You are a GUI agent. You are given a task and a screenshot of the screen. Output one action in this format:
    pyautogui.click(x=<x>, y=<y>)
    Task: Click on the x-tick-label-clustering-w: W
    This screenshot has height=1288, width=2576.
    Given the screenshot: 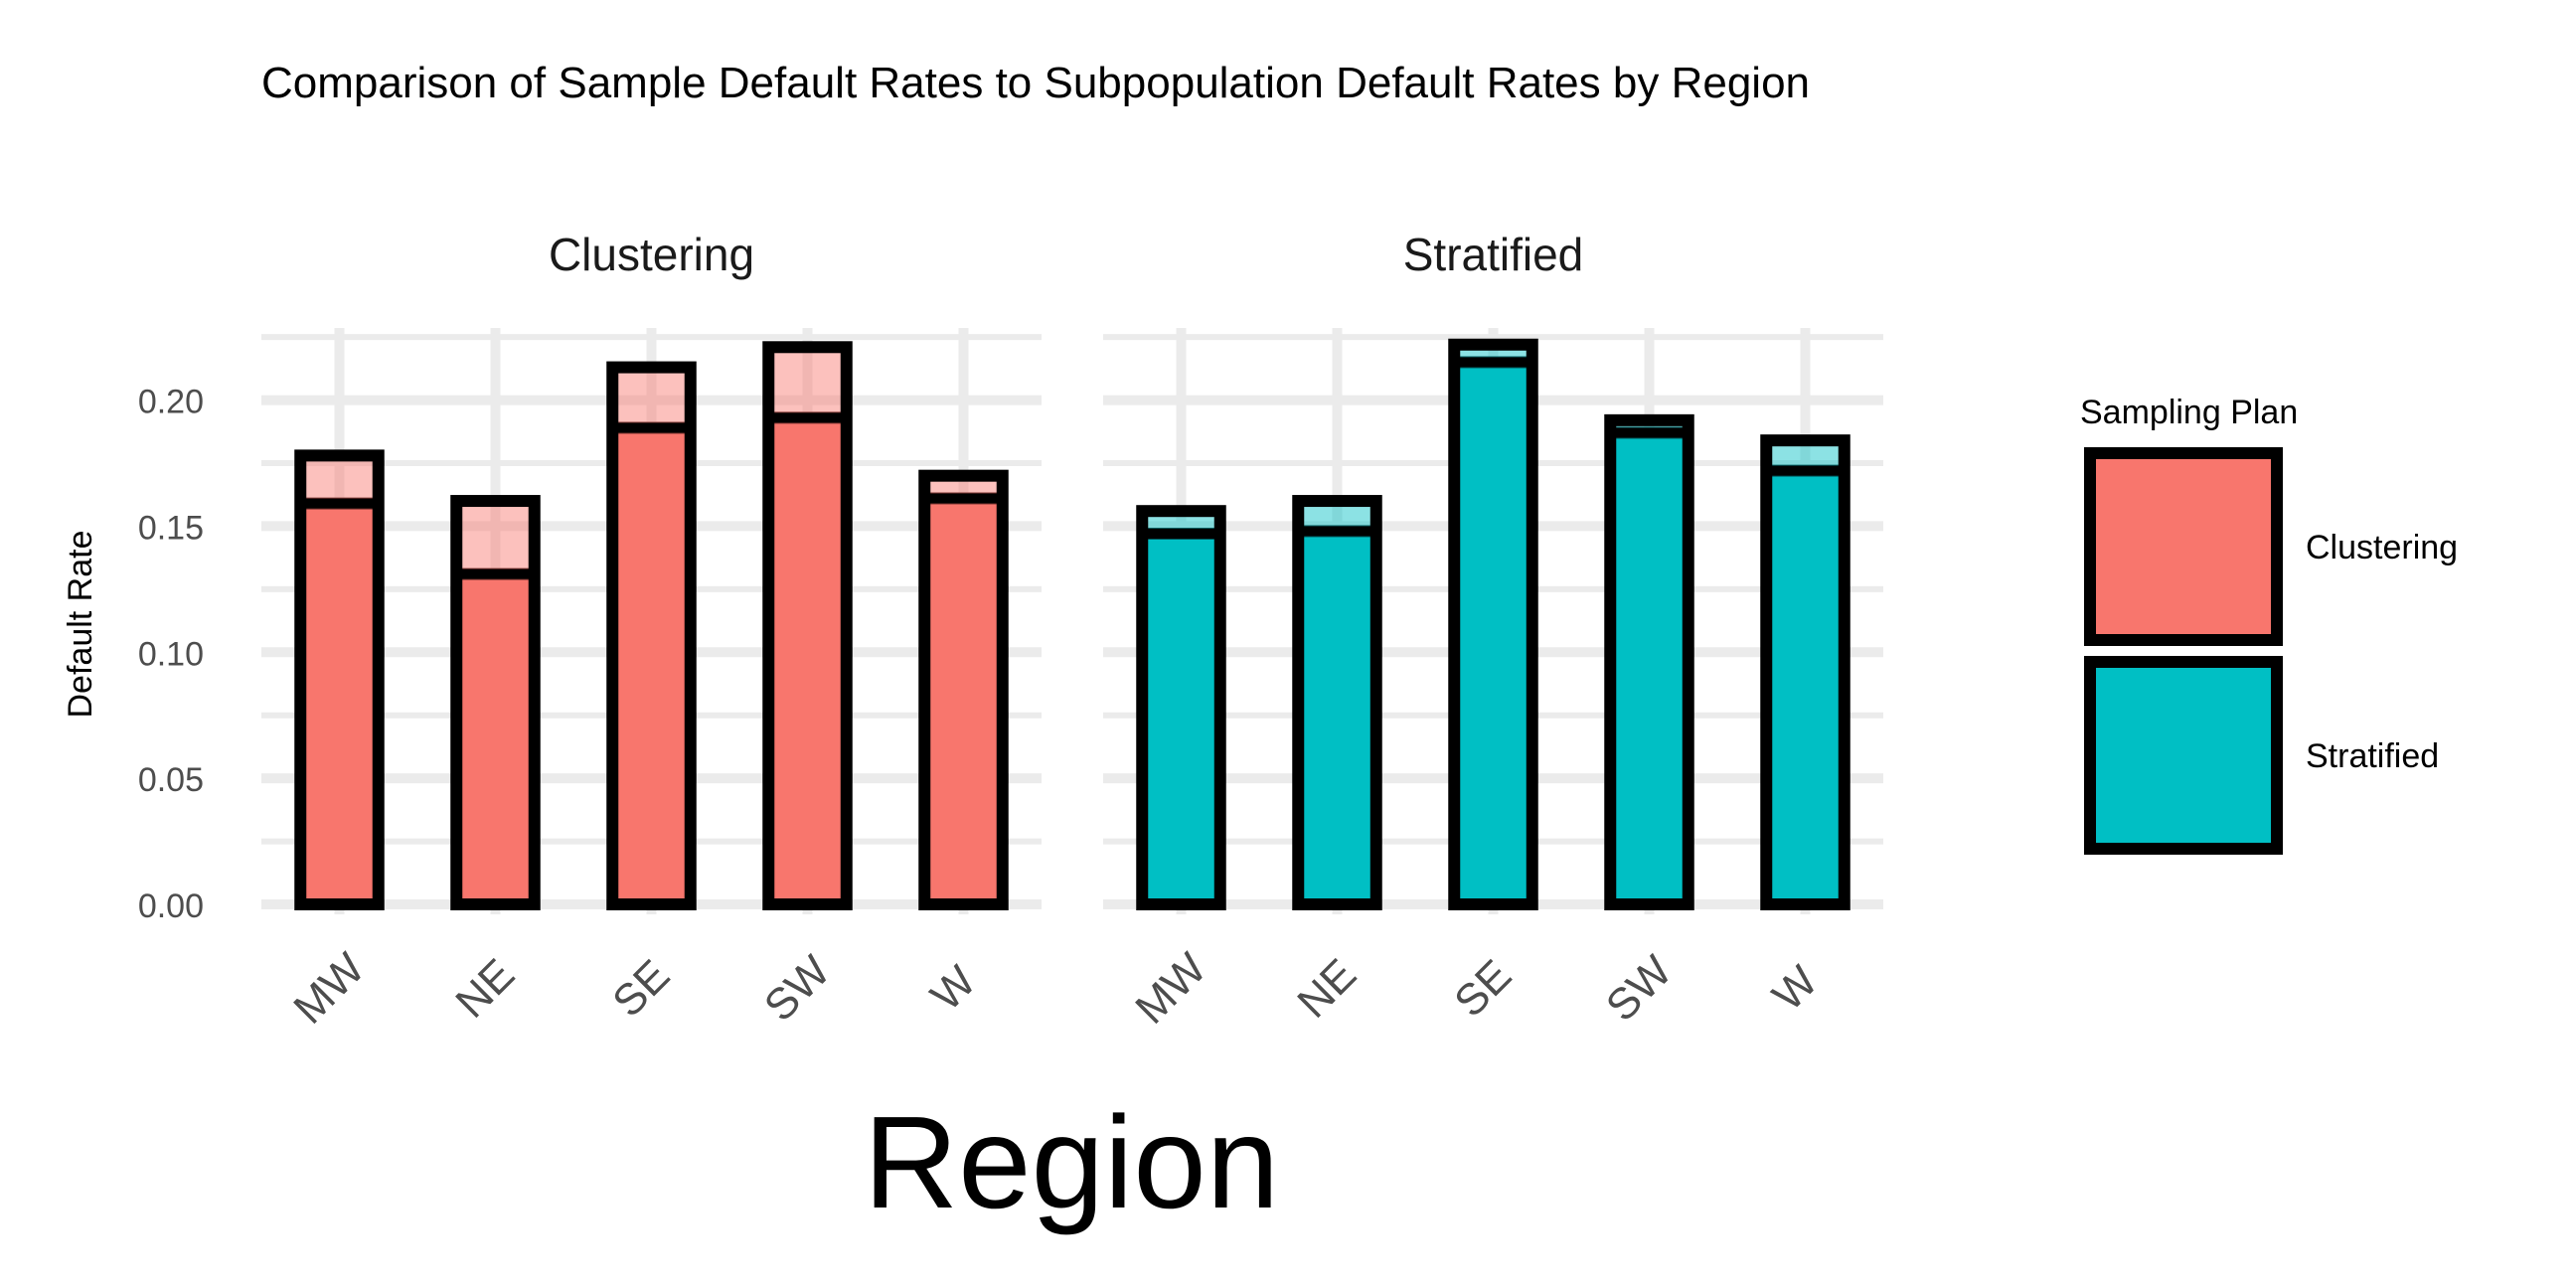 What is the action you would take?
    pyautogui.click(x=953, y=988)
    